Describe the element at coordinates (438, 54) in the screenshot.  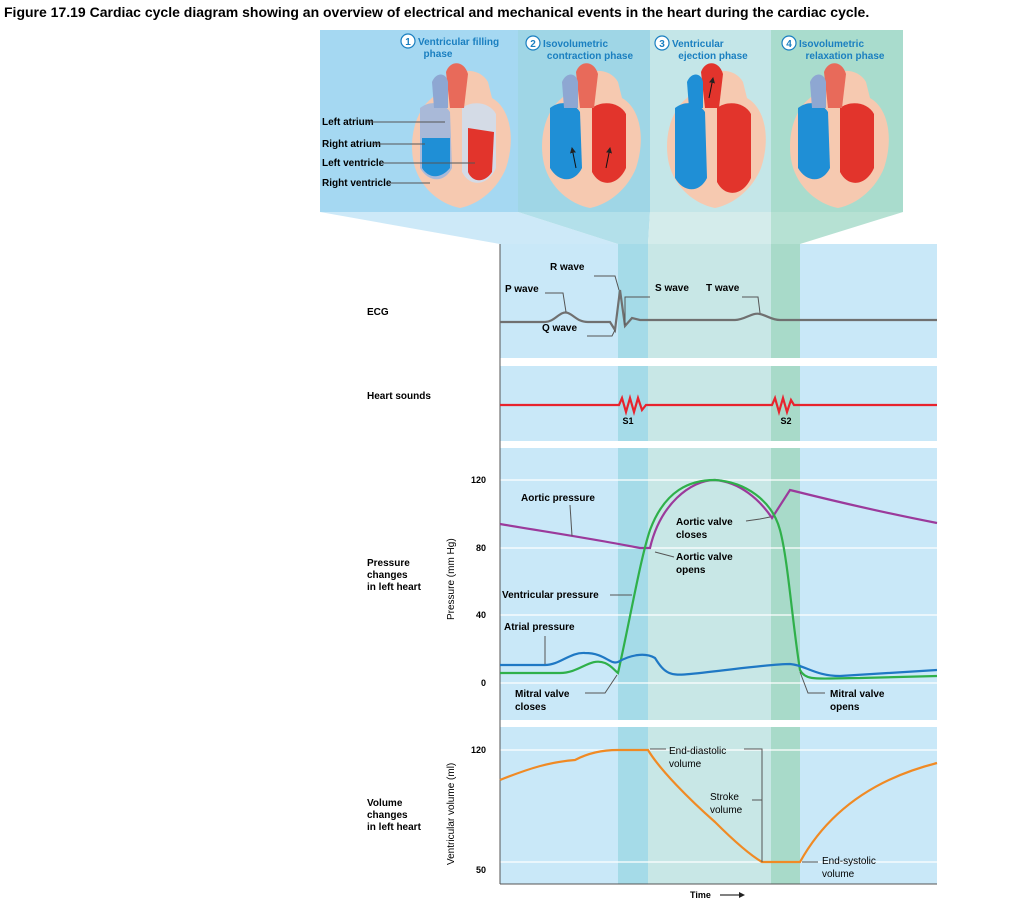
I see `svg-text: phase` at that location.